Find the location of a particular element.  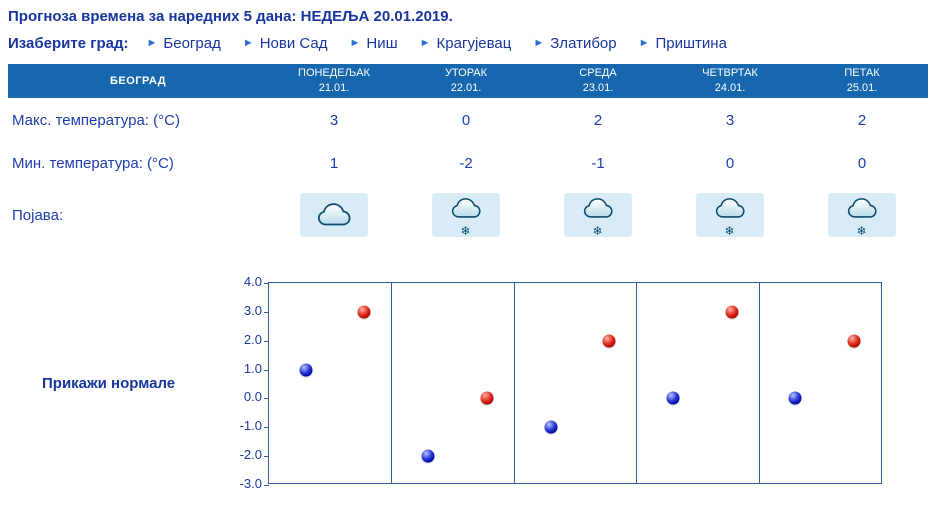

day-date: 25.01. is located at coordinates (862, 88).